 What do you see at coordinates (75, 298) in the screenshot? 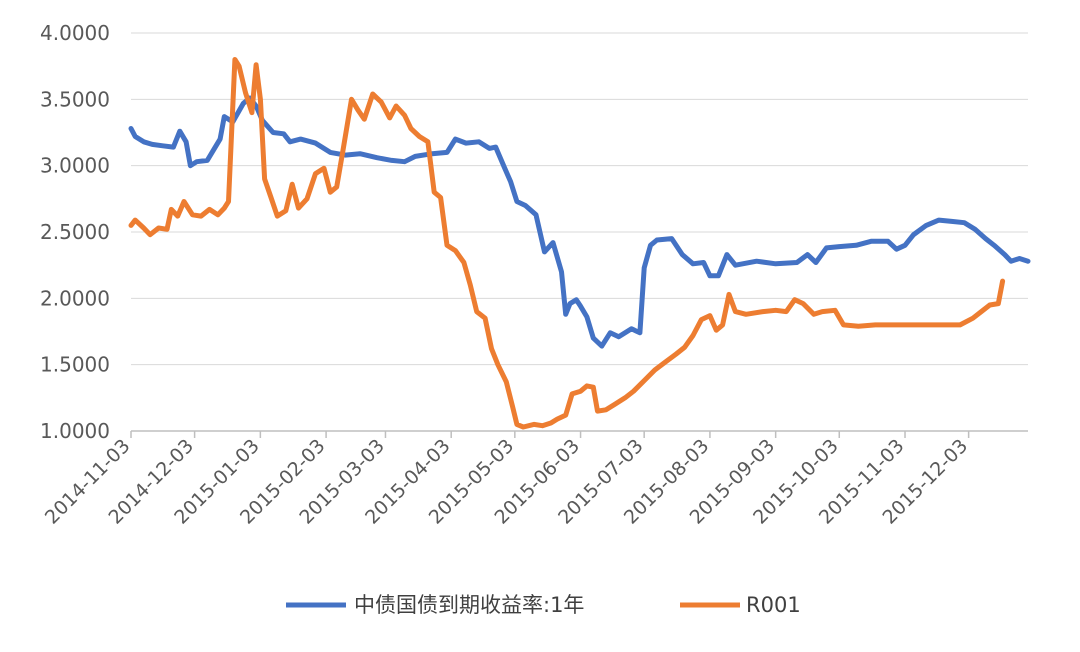
I see `y-tick-label: 2.0000` at bounding box center [75, 298].